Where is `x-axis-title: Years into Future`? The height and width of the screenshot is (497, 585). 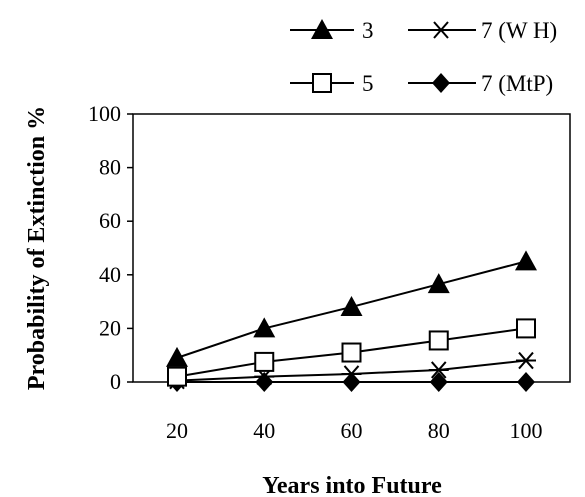 x-axis-title: Years into Future is located at coordinates (352, 485).